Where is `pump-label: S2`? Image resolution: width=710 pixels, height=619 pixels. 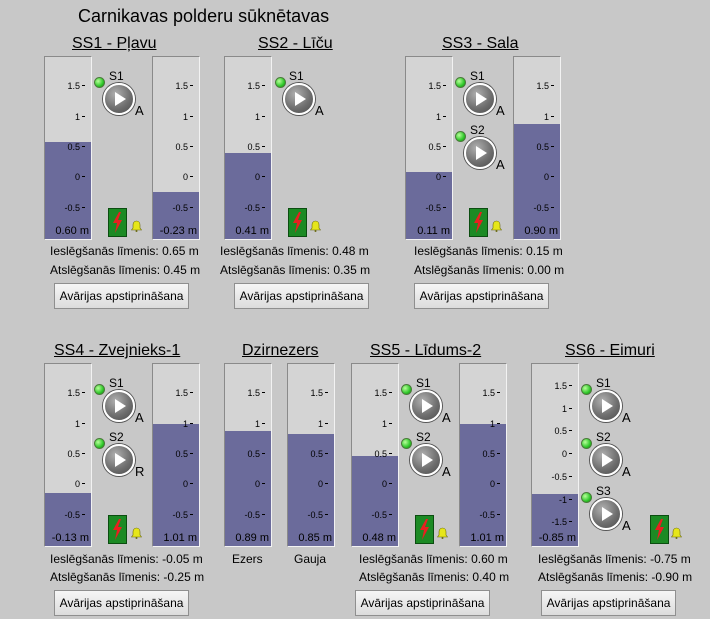
pump-label: S2 is located at coordinates (116, 437).